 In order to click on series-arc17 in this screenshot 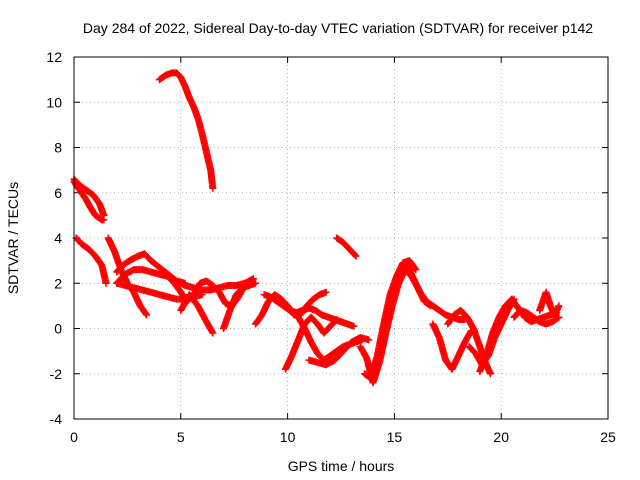, I will do `click(339, 351)`.